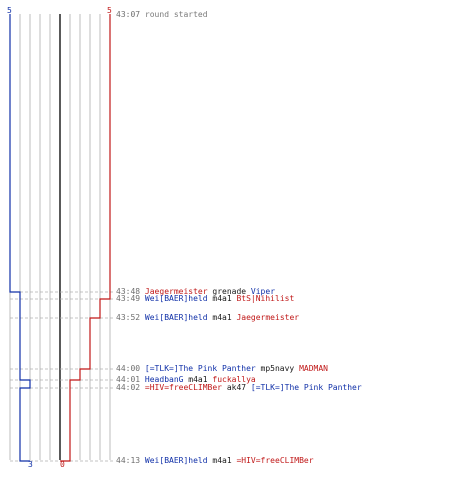 Image resolution: width=450 pixels, height=500 pixels. What do you see at coordinates (186, 379) in the screenshot?
I see `kill-entry: 44:01 HeadbanG m4a1 fuckallya` at bounding box center [186, 379].